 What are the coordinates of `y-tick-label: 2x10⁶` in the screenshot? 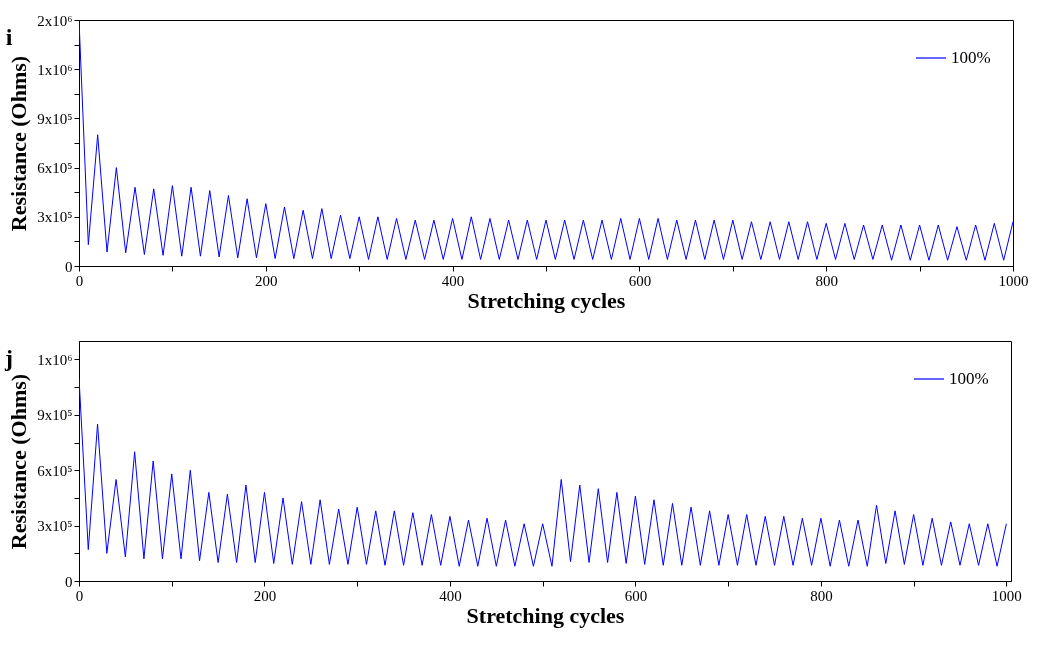 It's located at (55, 20).